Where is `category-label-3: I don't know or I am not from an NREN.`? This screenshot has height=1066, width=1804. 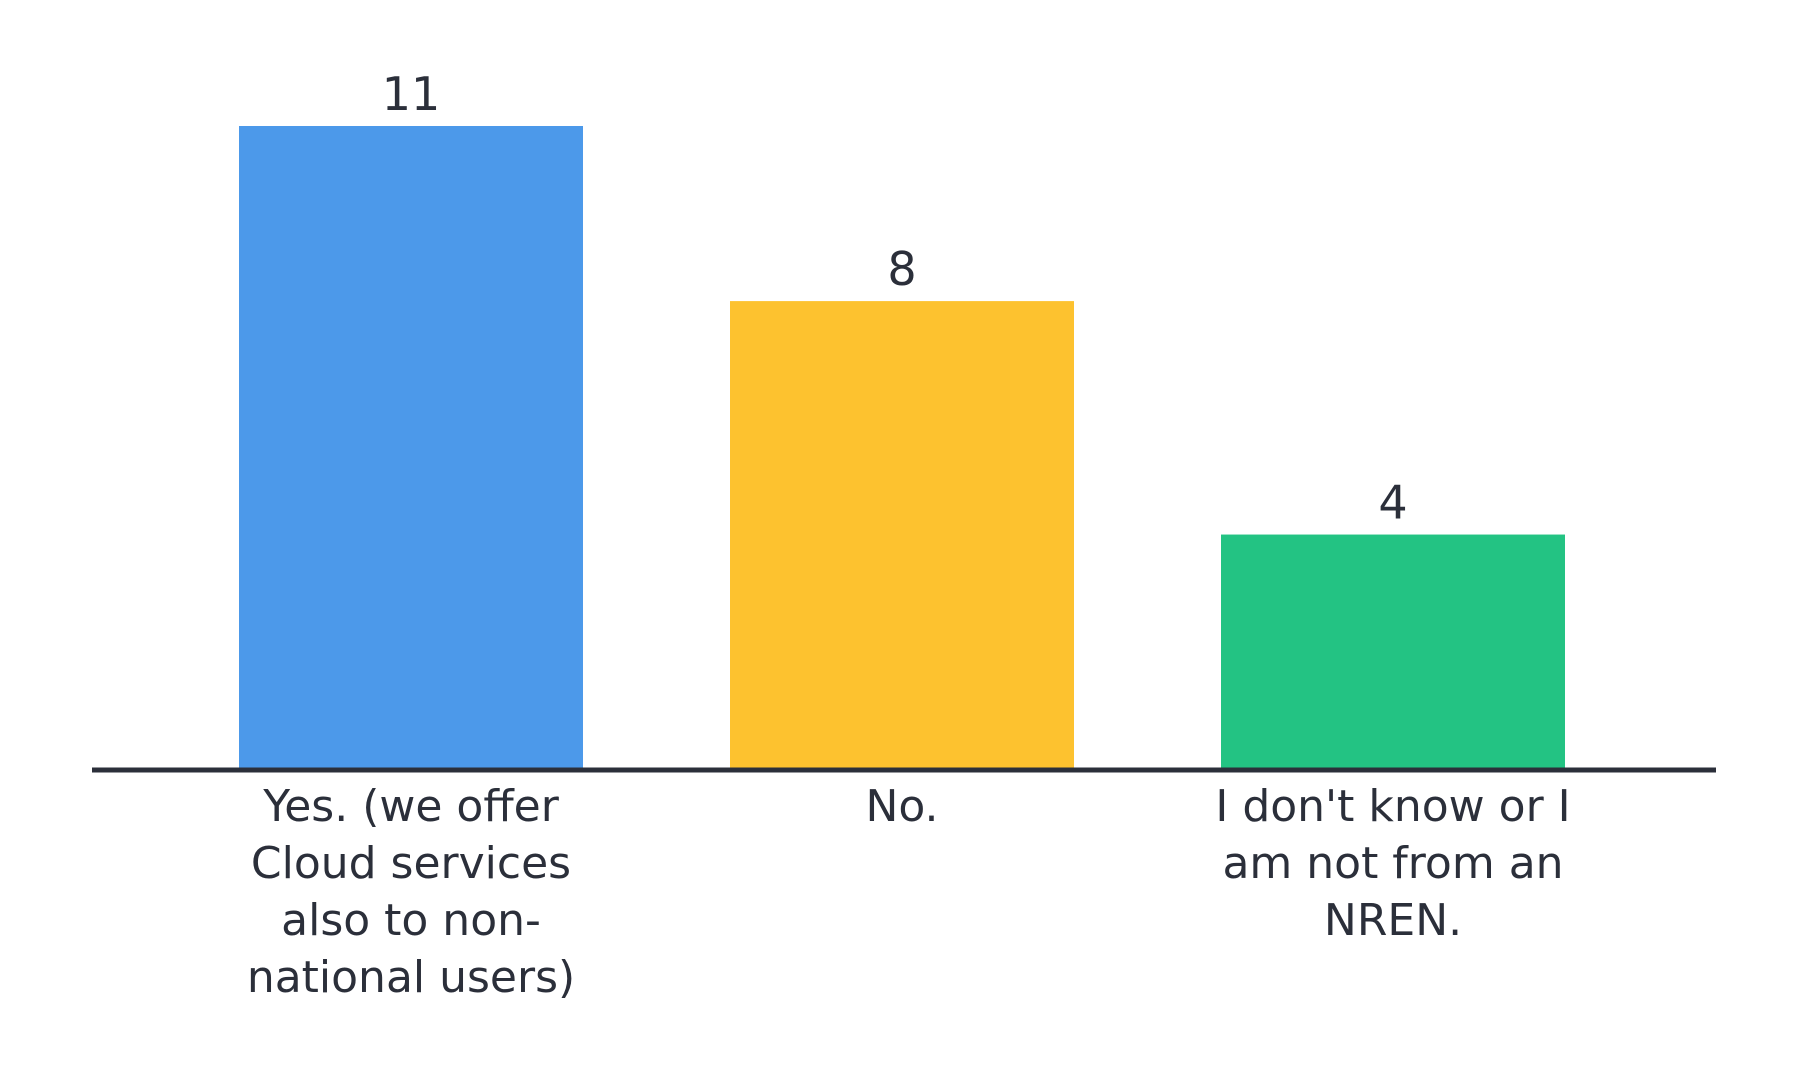 category-label-3: I don't know or I am not from an NREN. is located at coordinates (1393, 863).